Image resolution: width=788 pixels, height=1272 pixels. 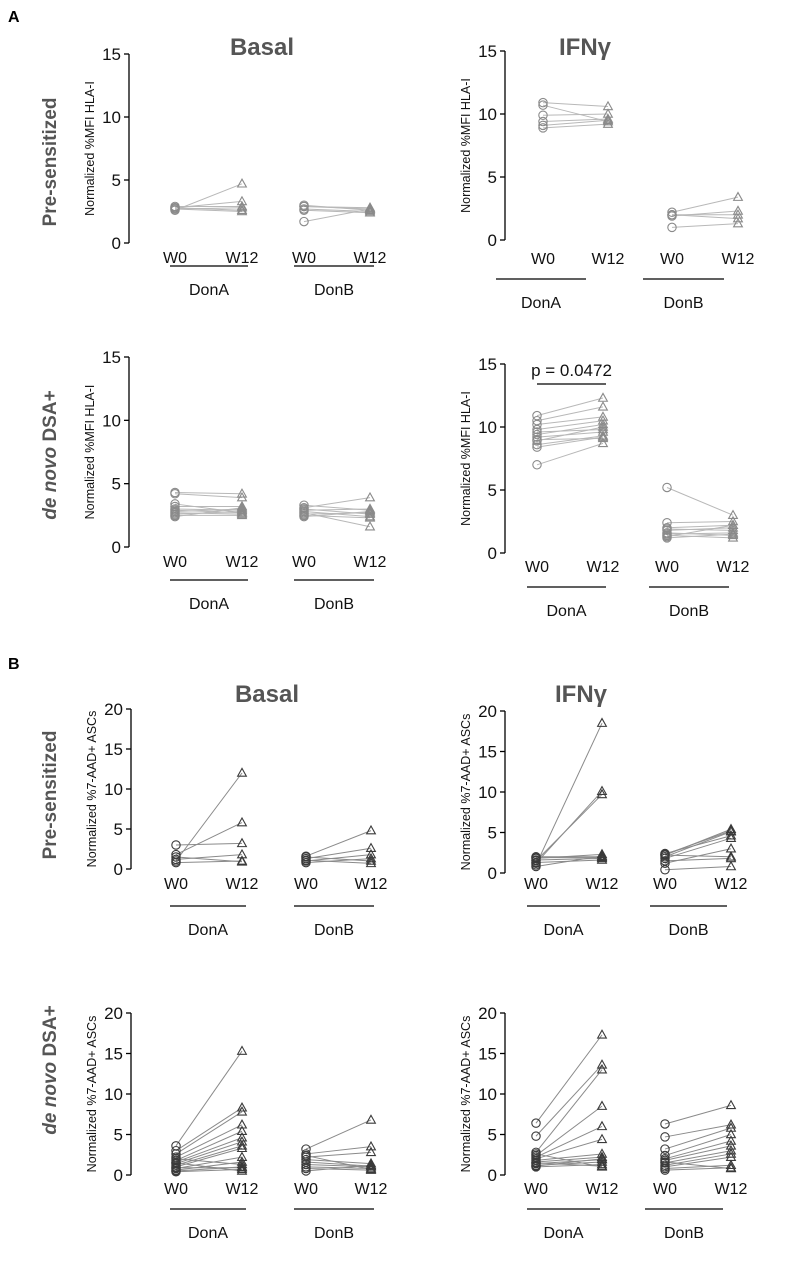 I want to click on row-label-denovo-b: de novo DSA+, so click(x=50, y=1069).